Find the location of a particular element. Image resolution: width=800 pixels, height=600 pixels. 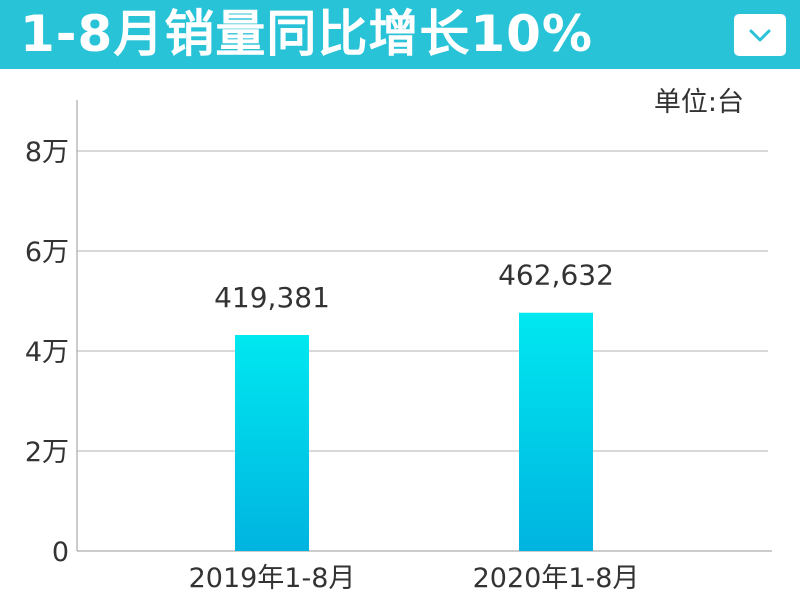

y-tick-label: 0 is located at coordinates (60, 552).